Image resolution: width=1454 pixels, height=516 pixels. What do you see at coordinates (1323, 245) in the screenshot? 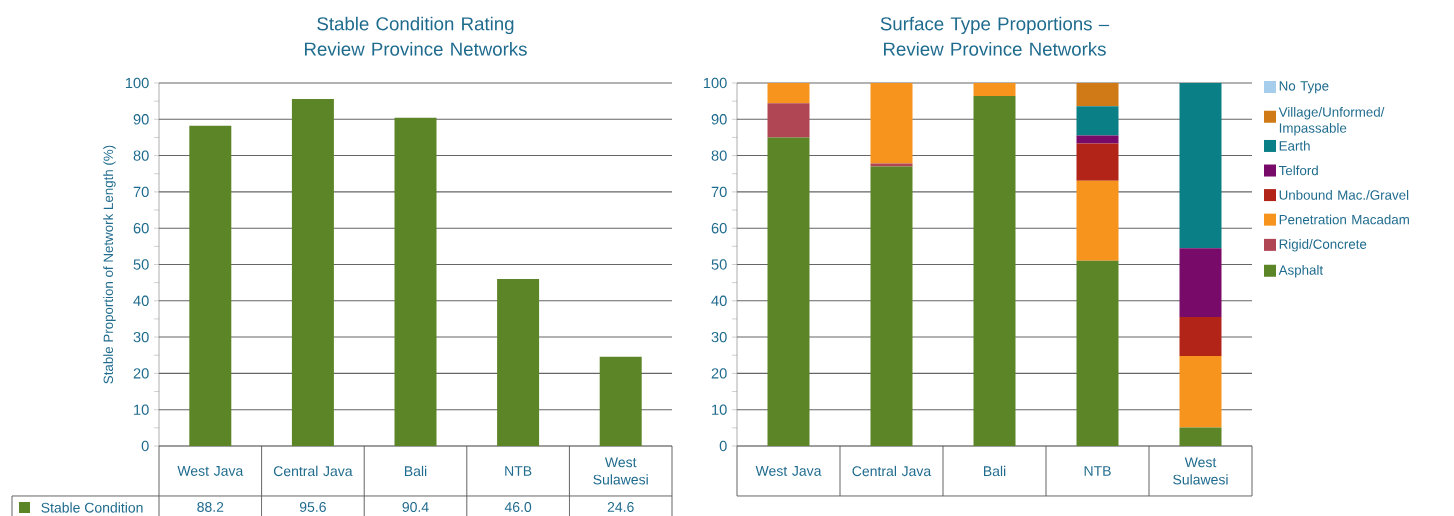
I see `legend-label: Rigid/Concrete` at bounding box center [1323, 245].